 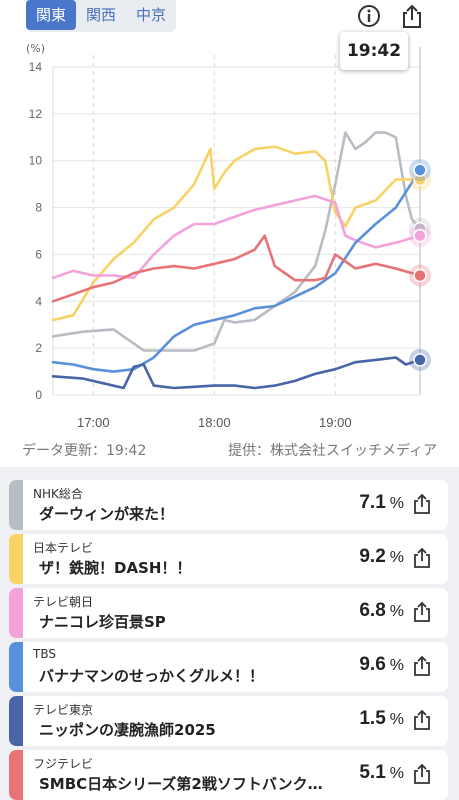 I want to click on y-axis-unit-label: (%), so click(x=35, y=48).